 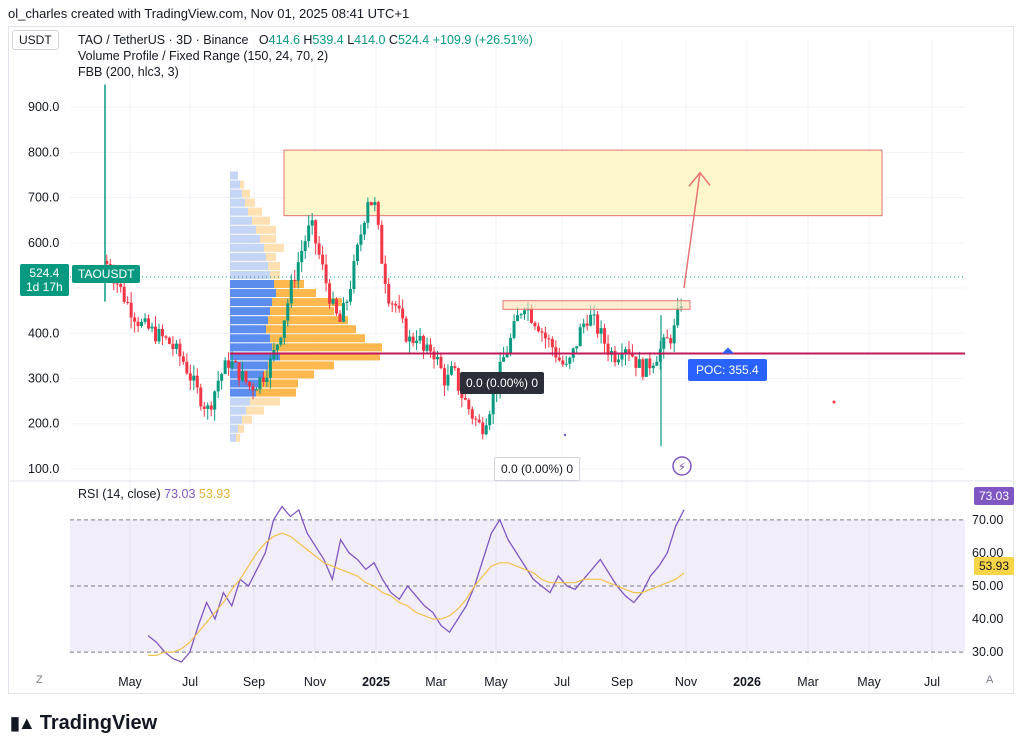 I want to click on low-value: 414.0, so click(x=370, y=40).